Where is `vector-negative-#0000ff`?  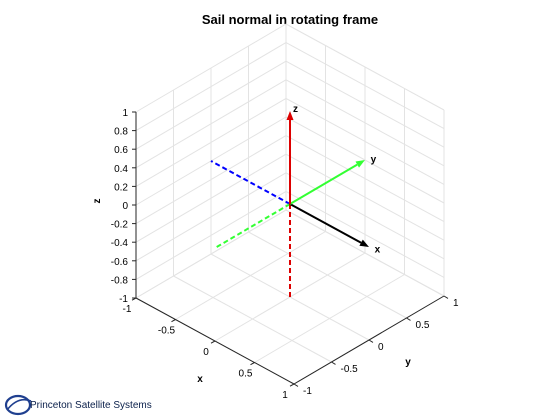
vector-negative-#0000ff is located at coordinates (250, 182).